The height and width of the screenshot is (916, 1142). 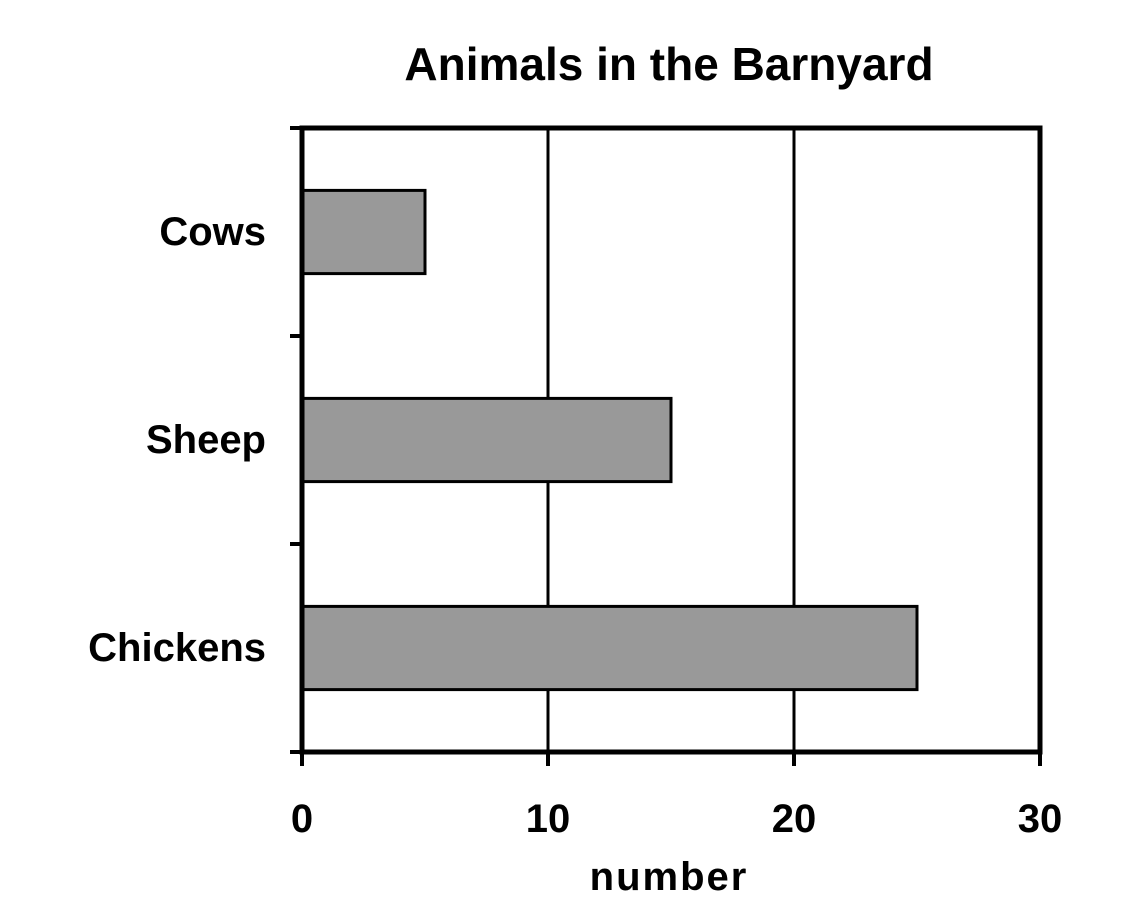 What do you see at coordinates (486, 440) in the screenshot?
I see `bar-sheep` at bounding box center [486, 440].